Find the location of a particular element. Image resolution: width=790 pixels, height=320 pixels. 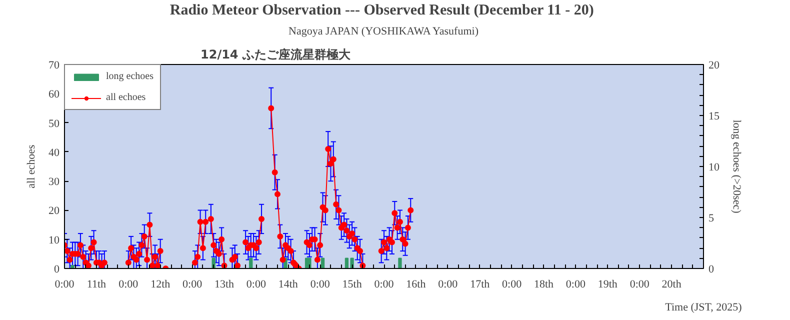

x-tick-label: 16th is located at coordinates (416, 284).